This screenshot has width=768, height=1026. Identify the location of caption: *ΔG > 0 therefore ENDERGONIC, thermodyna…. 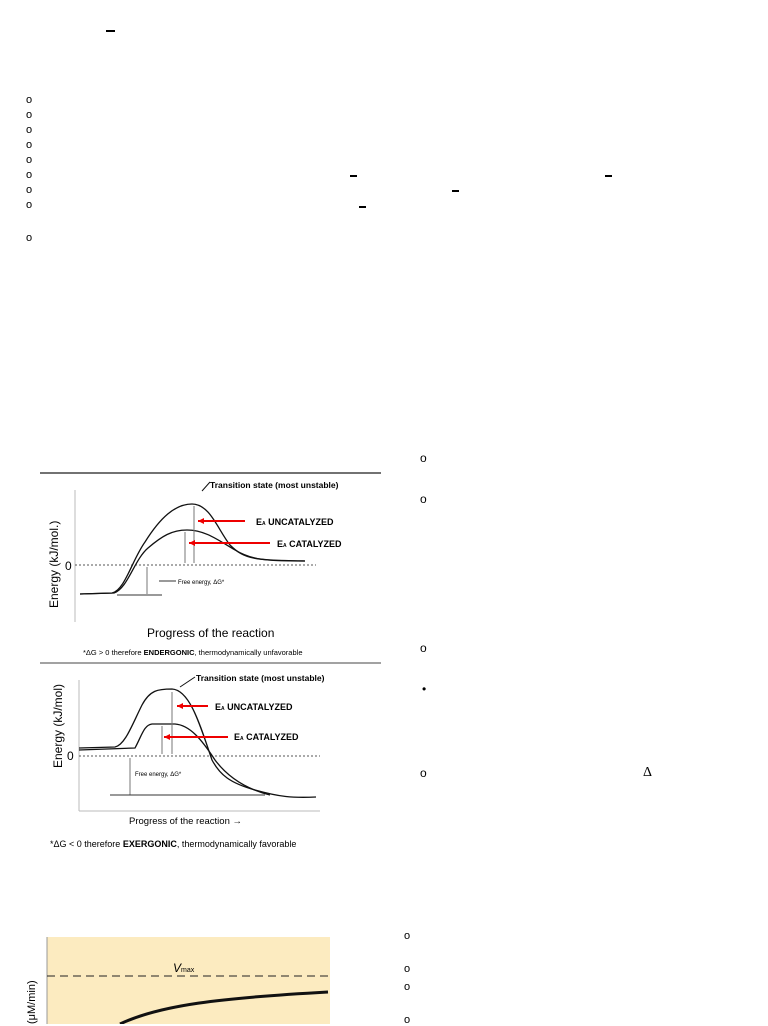
(193, 652).